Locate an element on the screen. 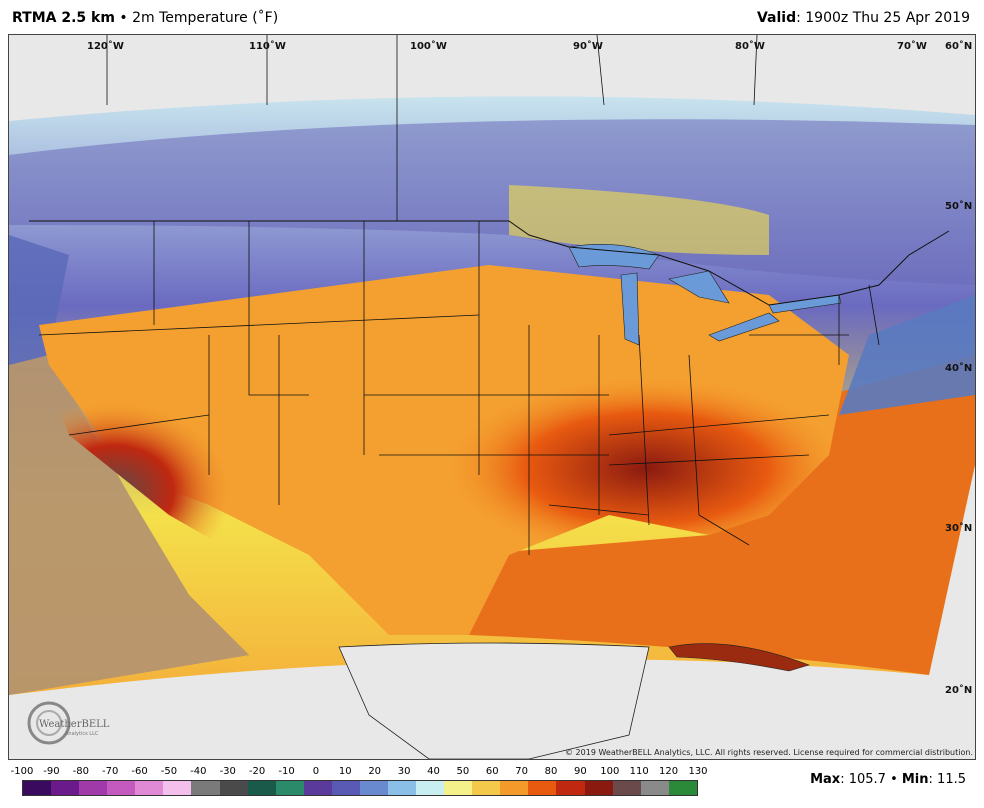 The image size is (984, 808). min-value: : 11.5 is located at coordinates (947, 779).